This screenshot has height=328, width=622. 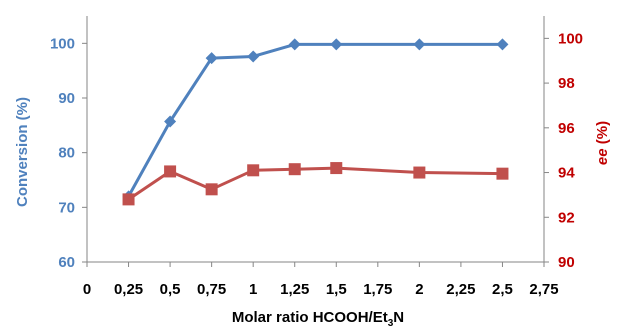 I want to click on y-left-tick-label: 100, so click(x=62, y=43).